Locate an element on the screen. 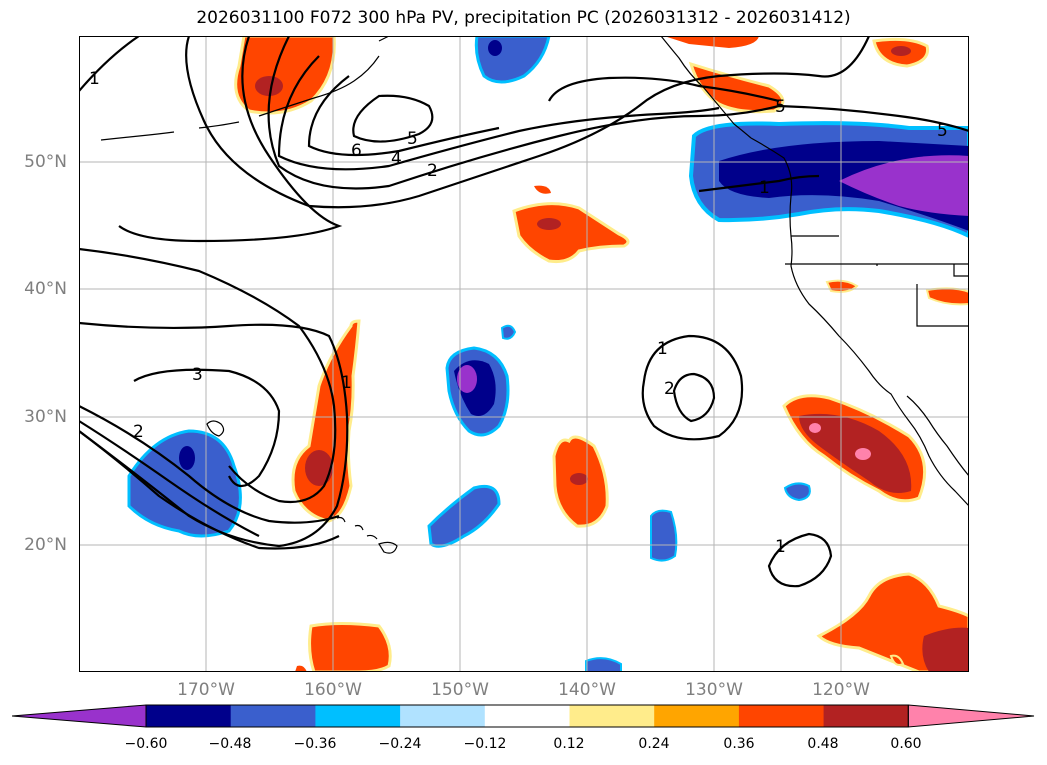 The height and width of the screenshot is (765, 1047). colorbar-outline is located at coordinates (527, 716).